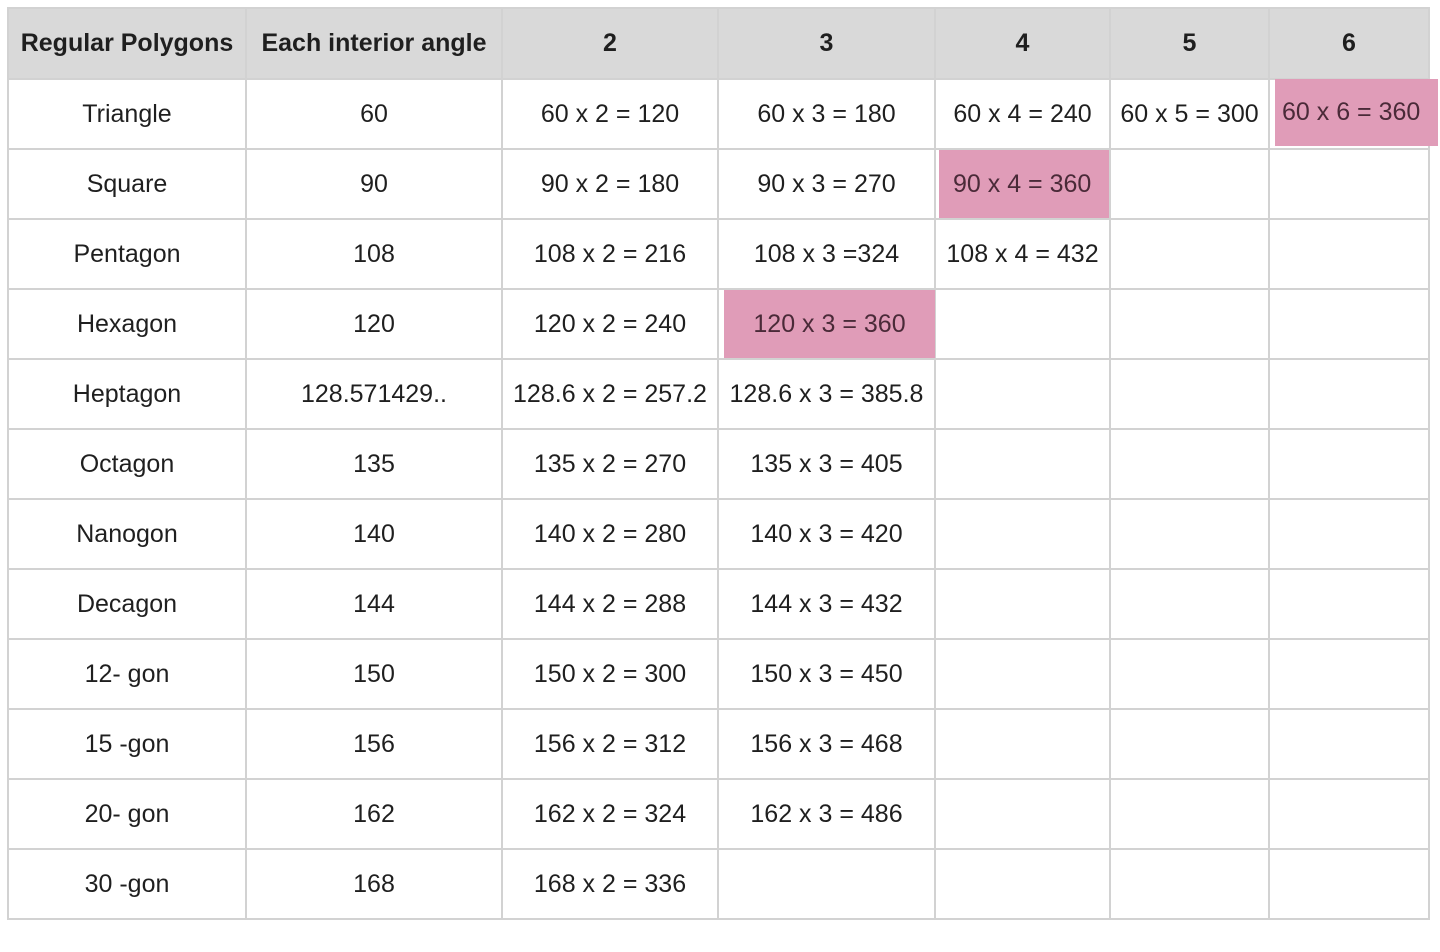 This screenshot has width=1440, height=952. Describe the element at coordinates (374, 604) in the screenshot. I see `interior-angle: 144` at that location.